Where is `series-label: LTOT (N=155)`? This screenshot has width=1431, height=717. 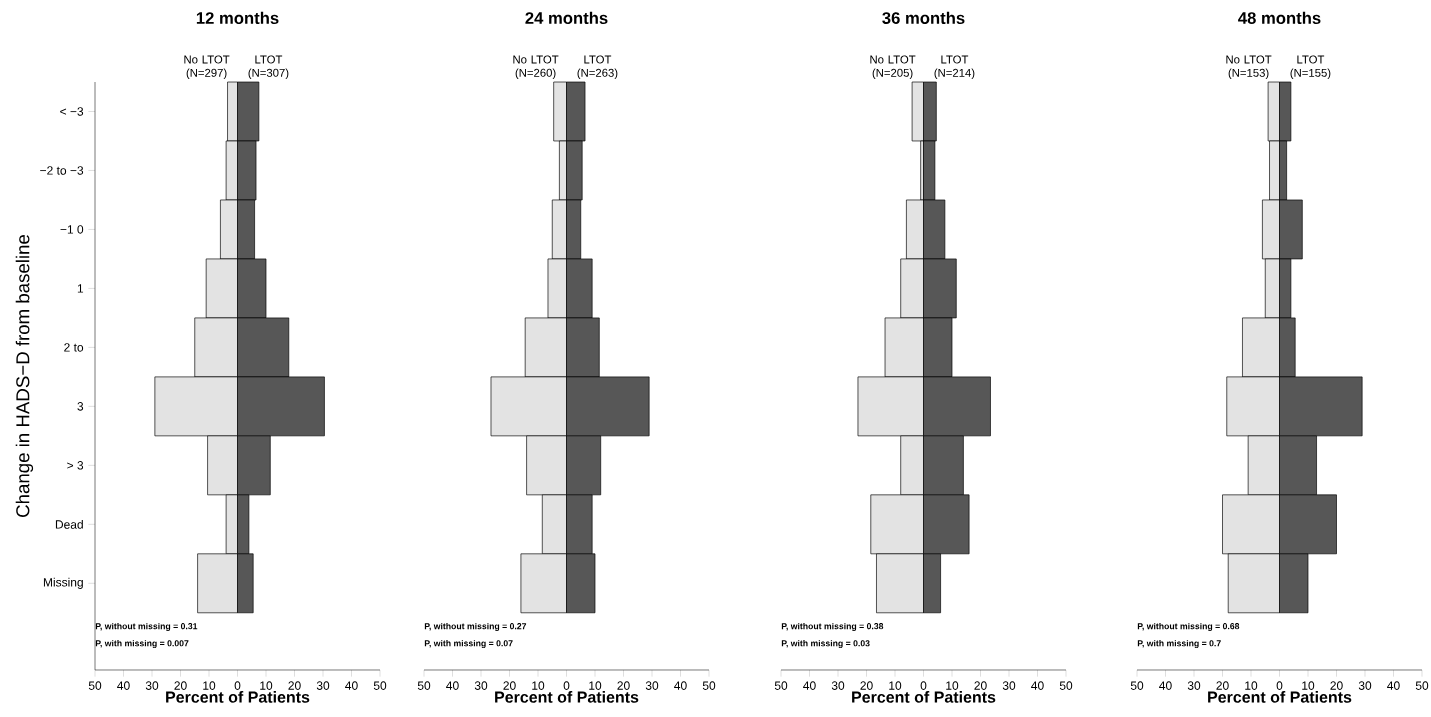
series-label: LTOT (N=155) is located at coordinates (1310, 67).